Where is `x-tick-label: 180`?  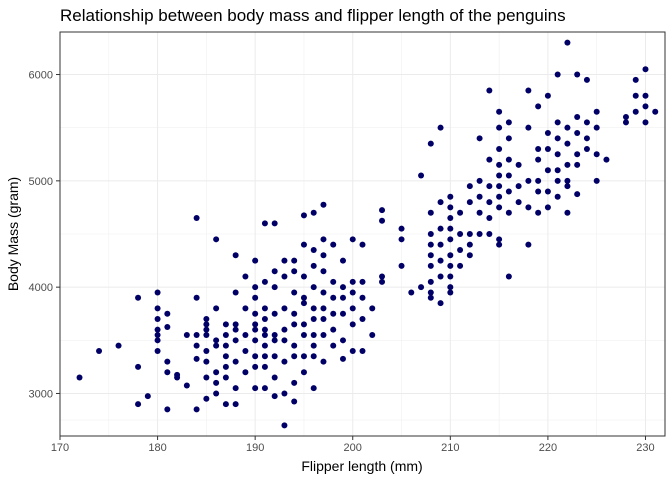 x-tick-label: 180 is located at coordinates (157, 448).